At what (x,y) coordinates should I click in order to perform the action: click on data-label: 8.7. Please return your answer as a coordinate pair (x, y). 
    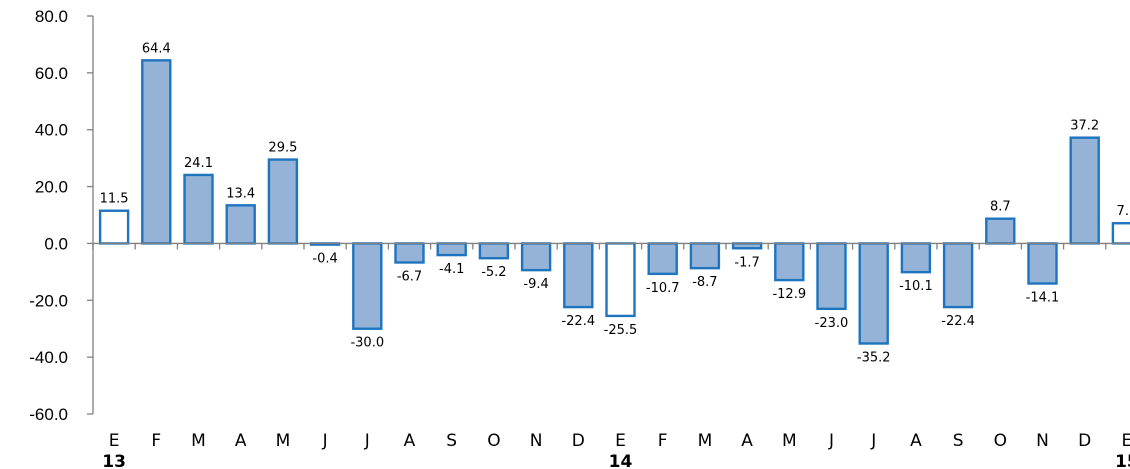
    Looking at the image, I should click on (1000, 207).